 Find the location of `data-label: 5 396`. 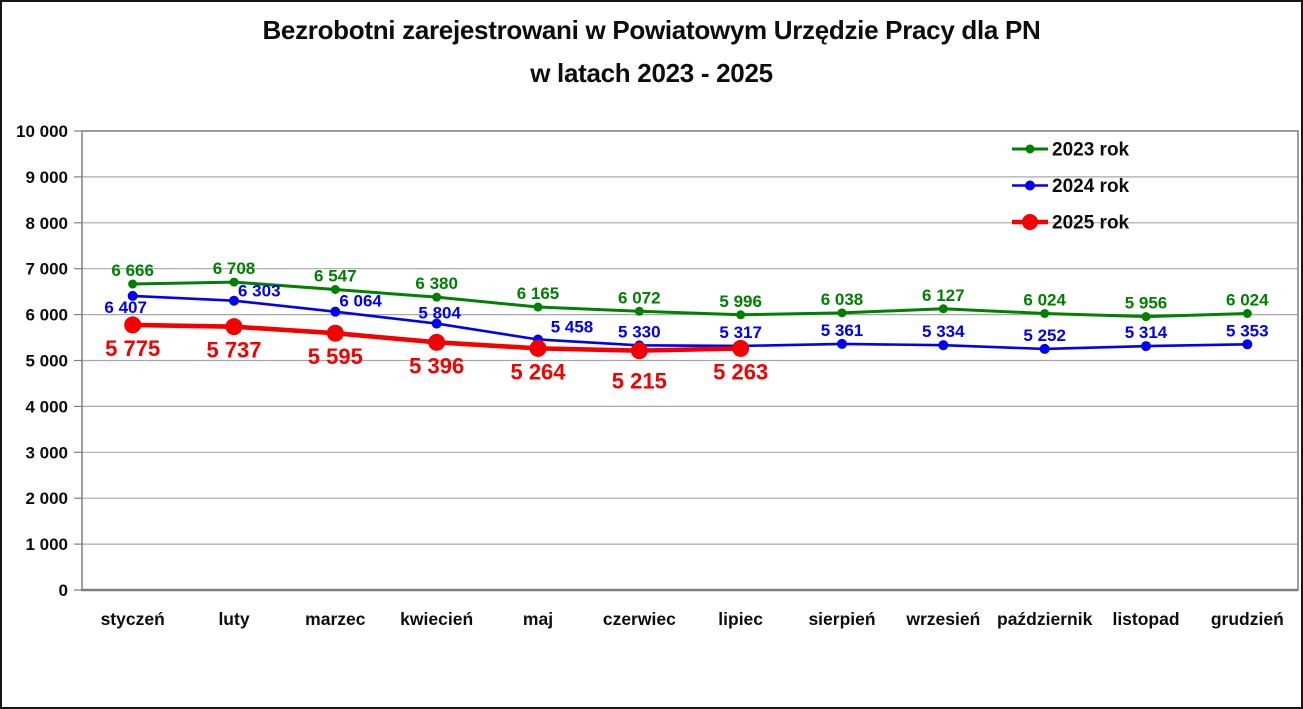

data-label: 5 396 is located at coordinates (436, 365).